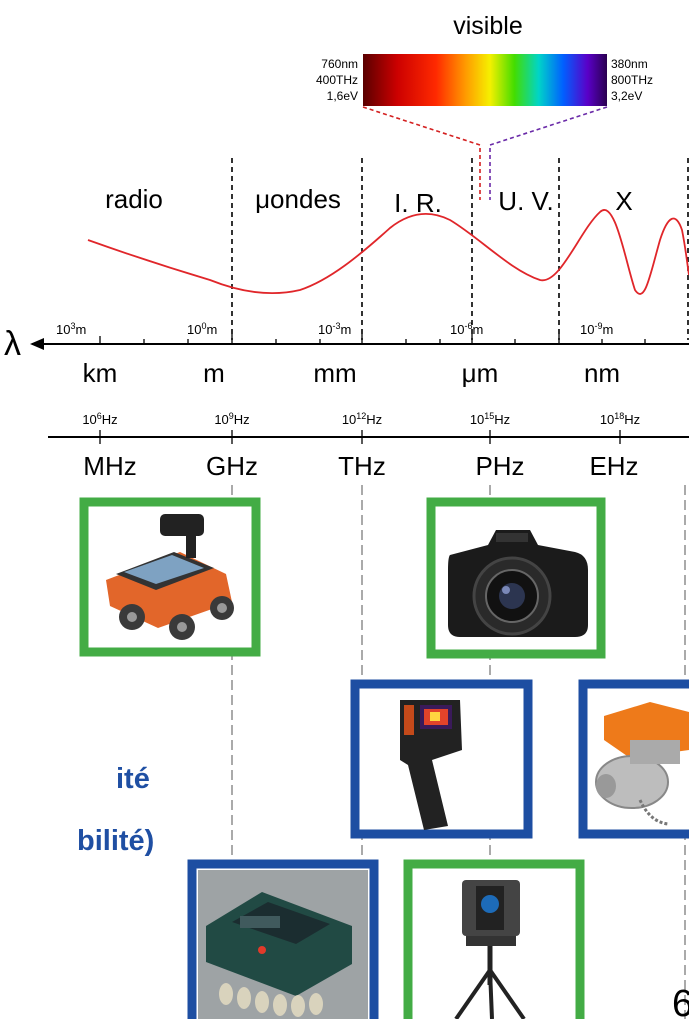 This screenshot has width=689, height=1019. Describe the element at coordinates (490, 949) in the screenshot. I see `laser-scanner-icon` at that location.